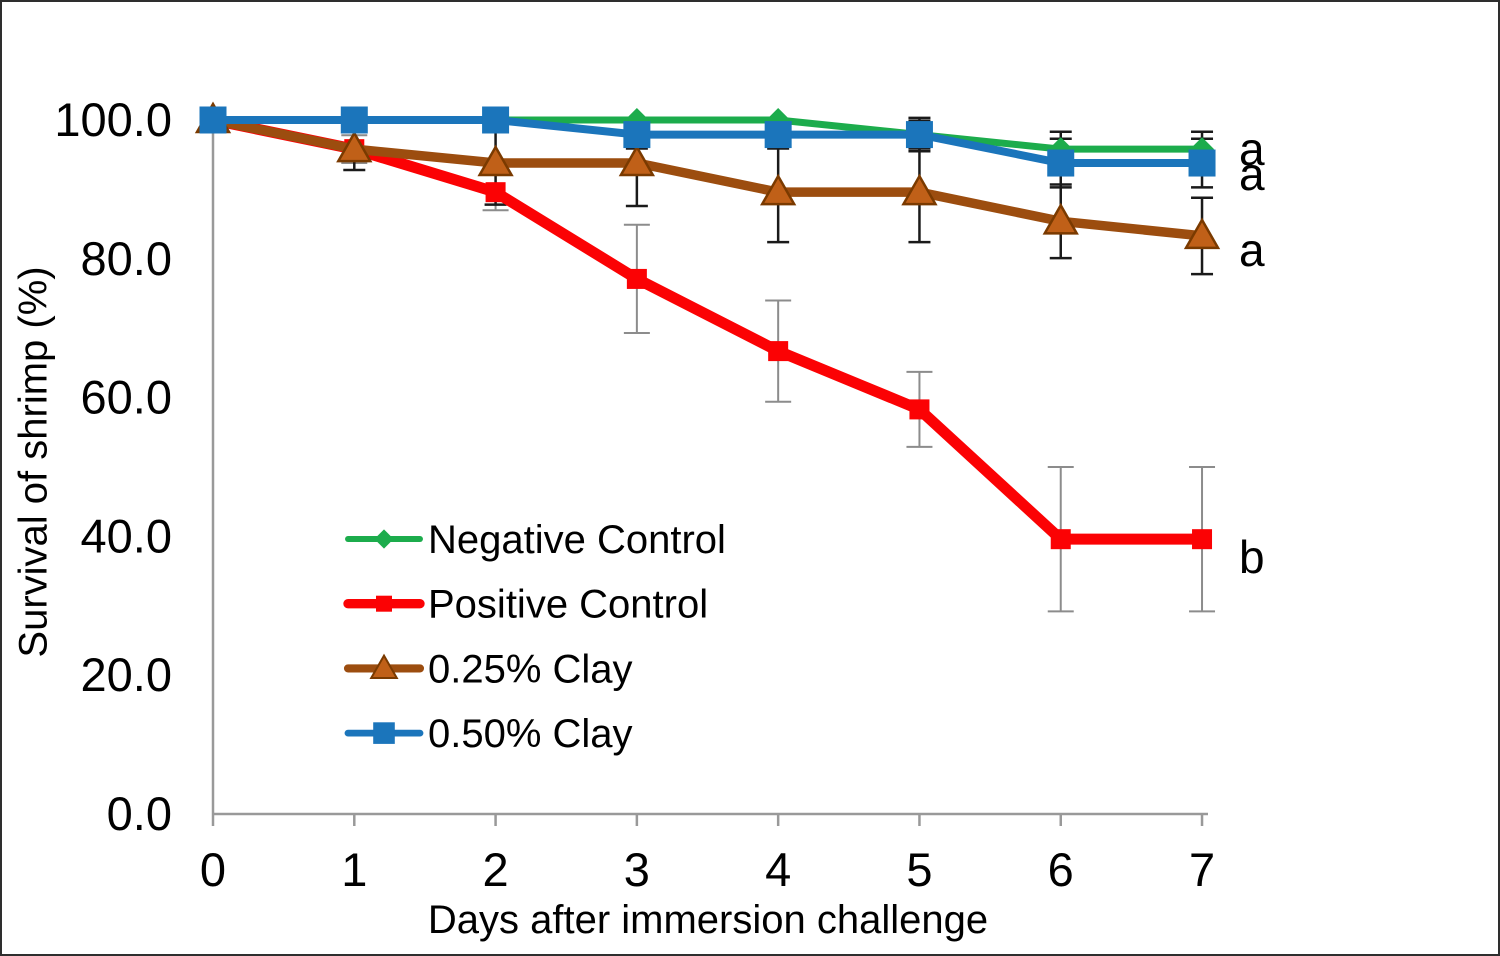 The image size is (1500, 956). What do you see at coordinates (126, 397) in the screenshot?
I see `y-tick-label: 60.0` at bounding box center [126, 397].